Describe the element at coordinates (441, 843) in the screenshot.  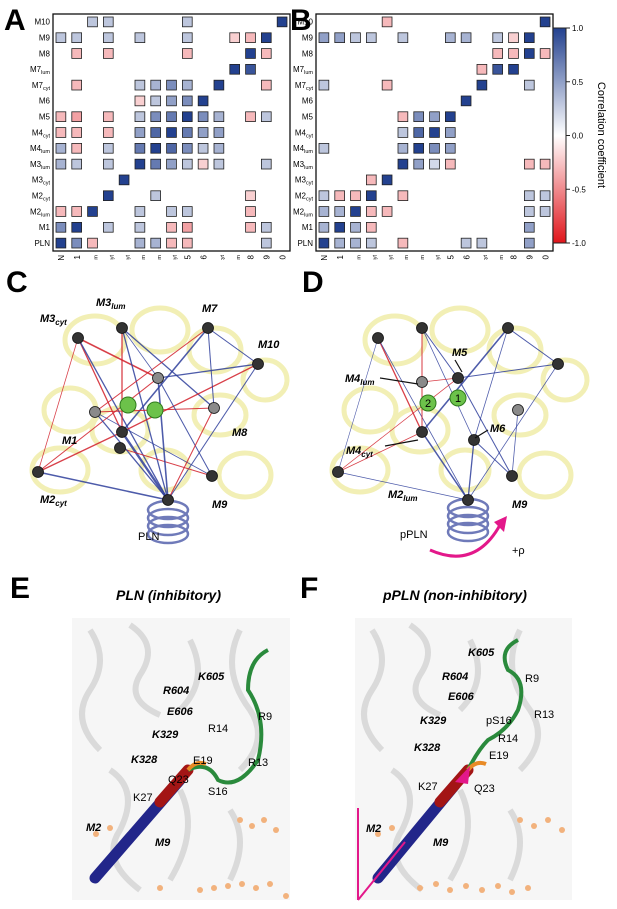
I see `helix-m9-f: M9` at that location.